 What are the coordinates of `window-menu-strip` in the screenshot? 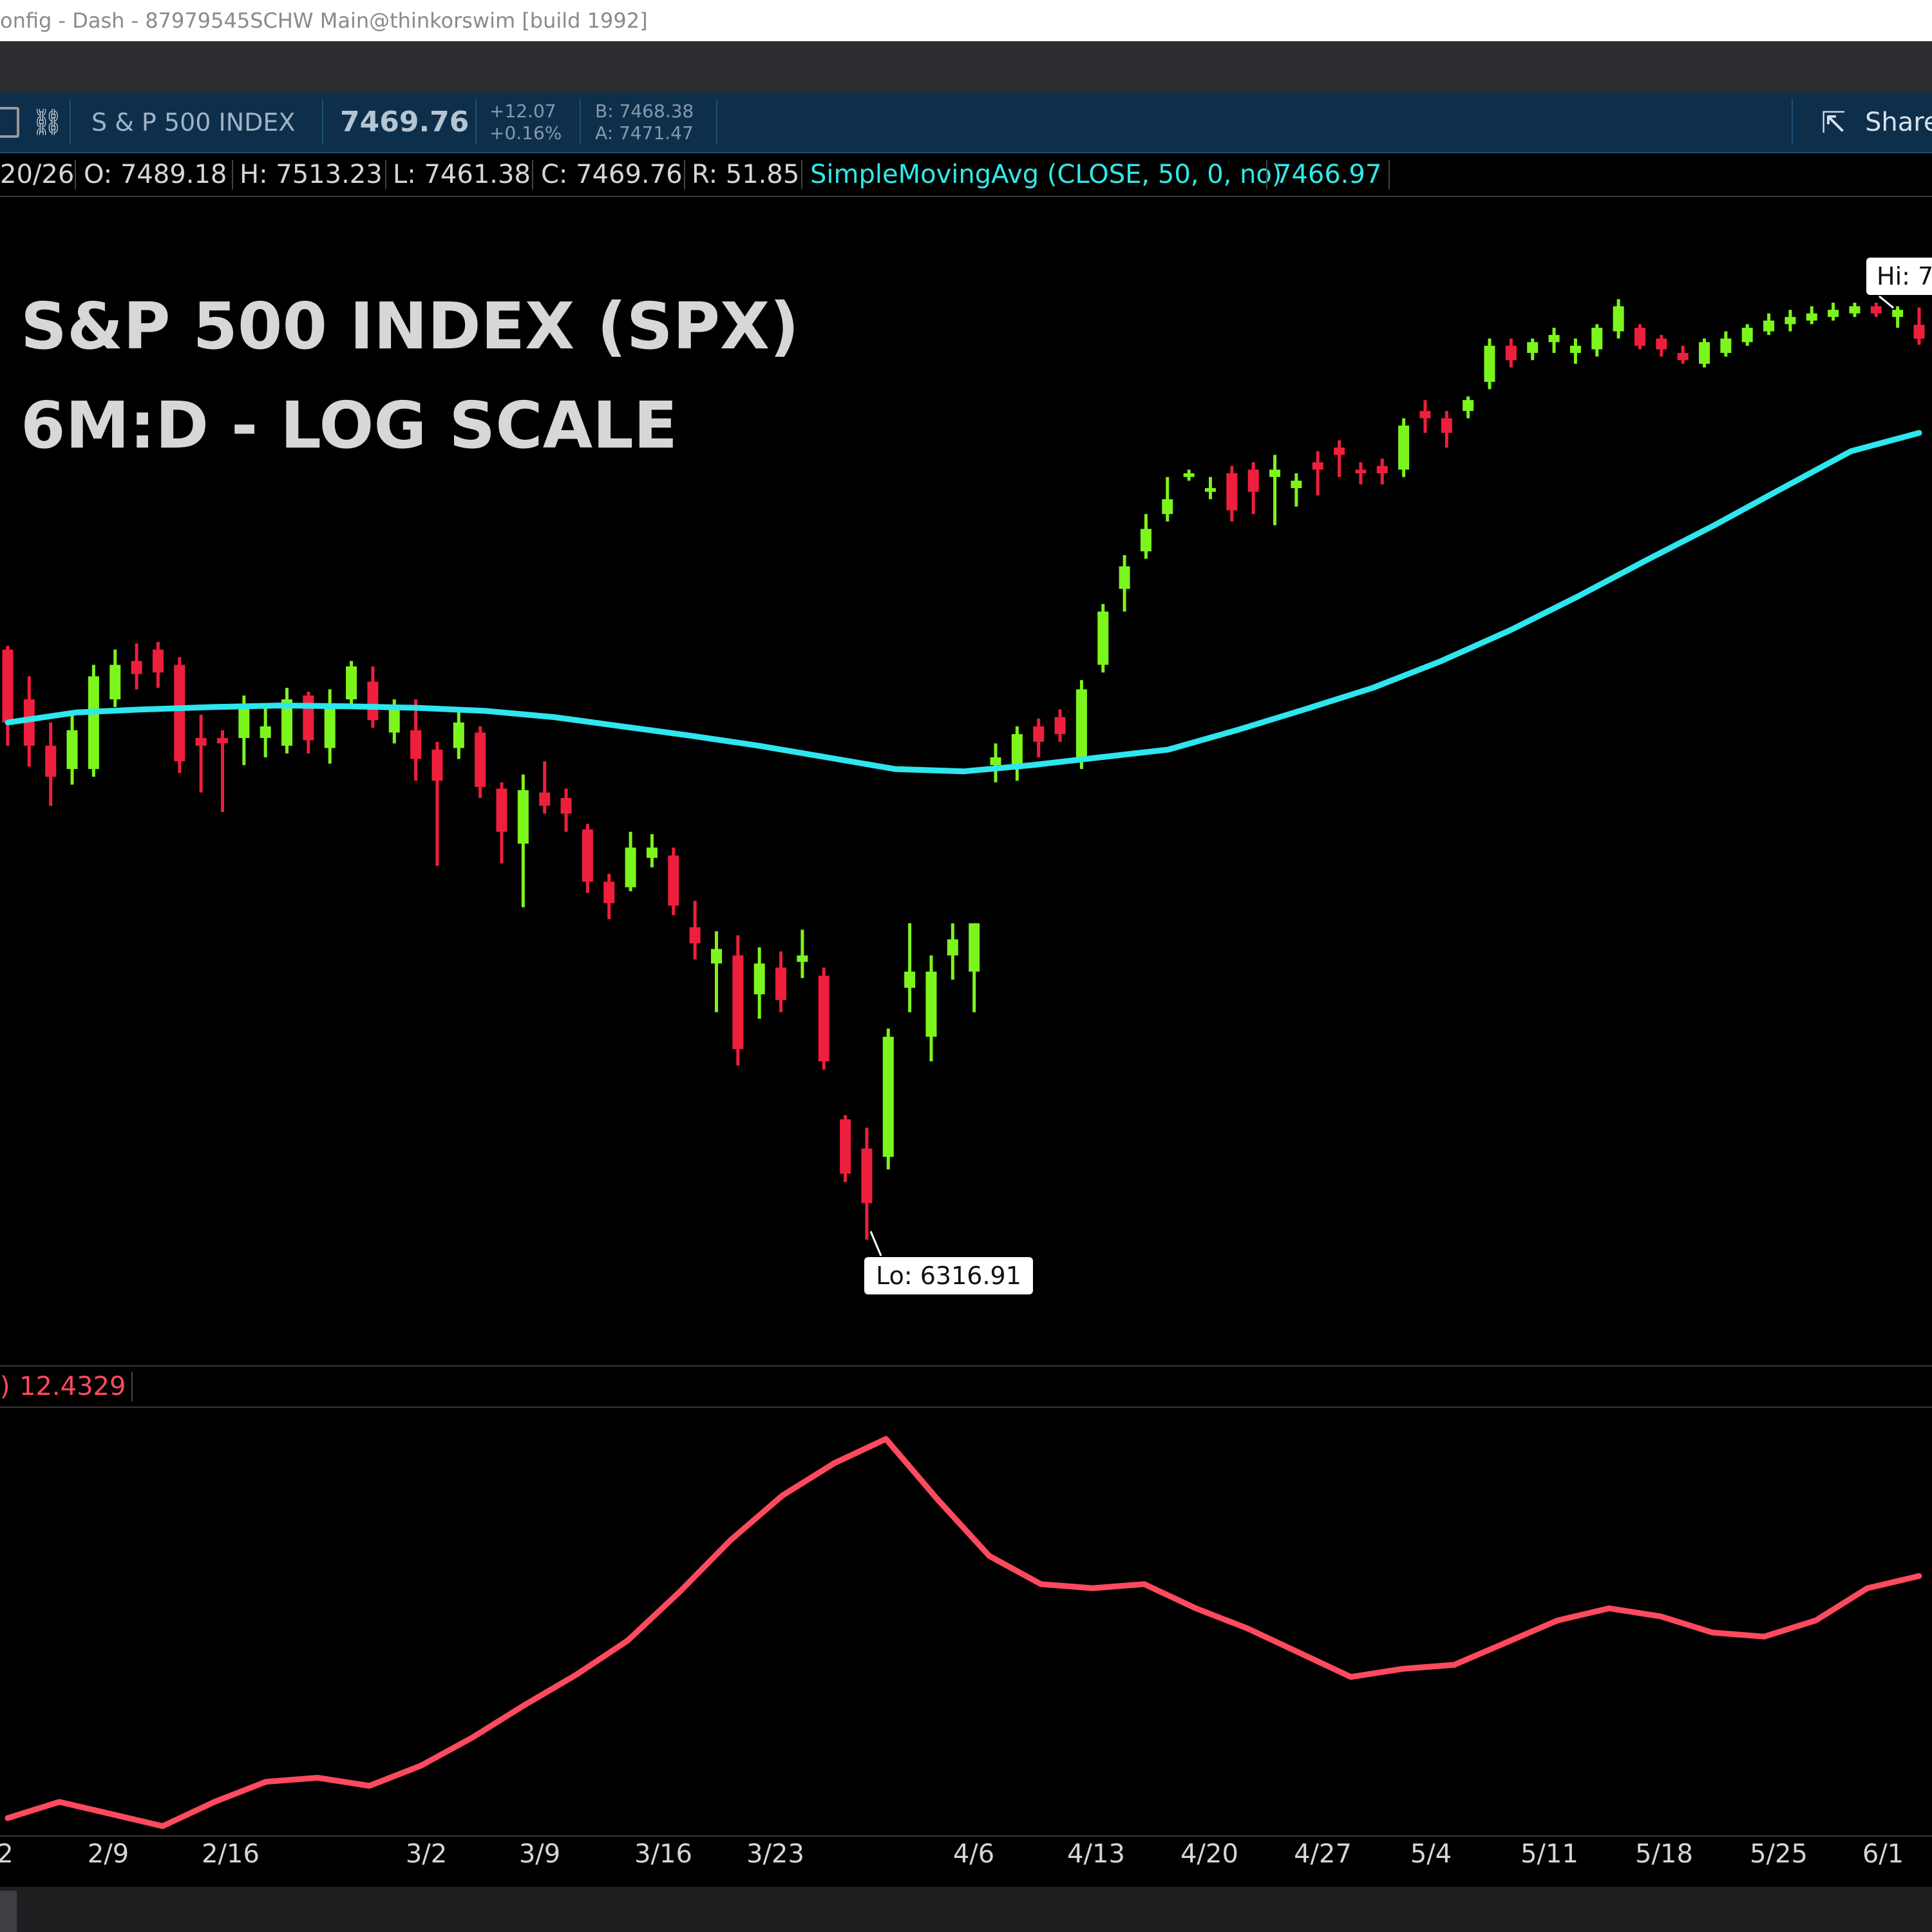 It's located at (966, 67).